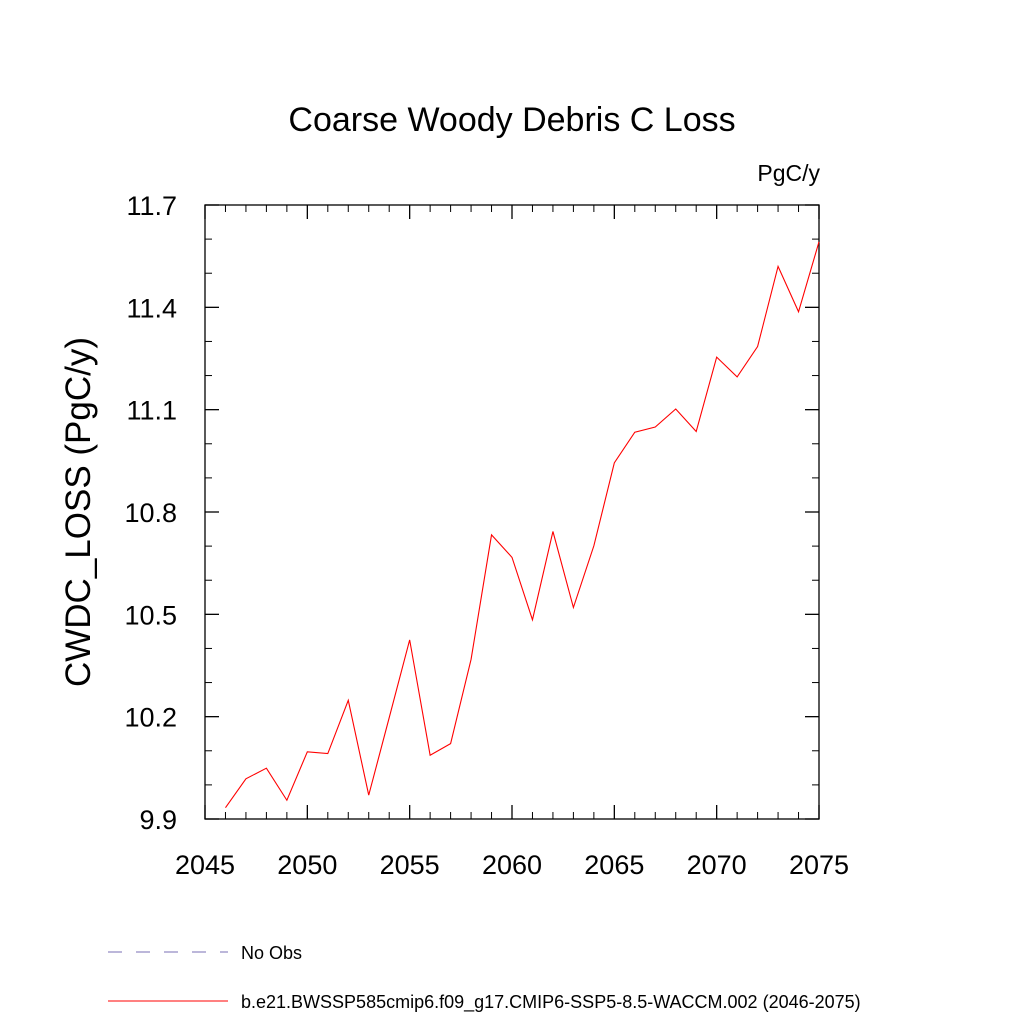 This screenshot has width=1024, height=1024. Describe the element at coordinates (614, 865) in the screenshot. I see `x-tick-label-2065: 2065` at that location.